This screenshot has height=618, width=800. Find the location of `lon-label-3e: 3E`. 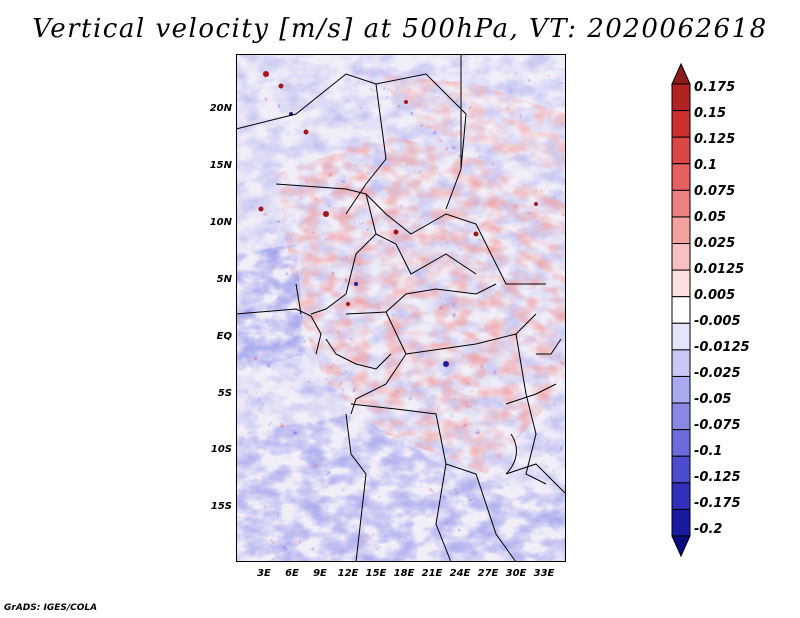

lon-label-3e: 3E is located at coordinates (264, 573).